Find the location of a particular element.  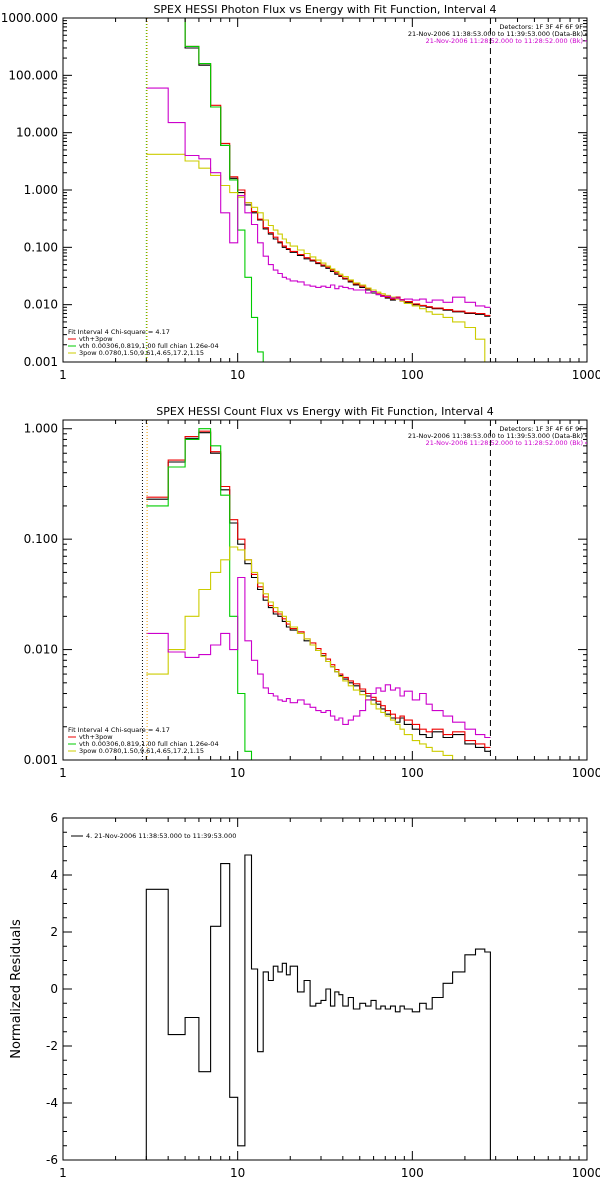

y-tick-label: 4 is located at coordinates (54, 875).